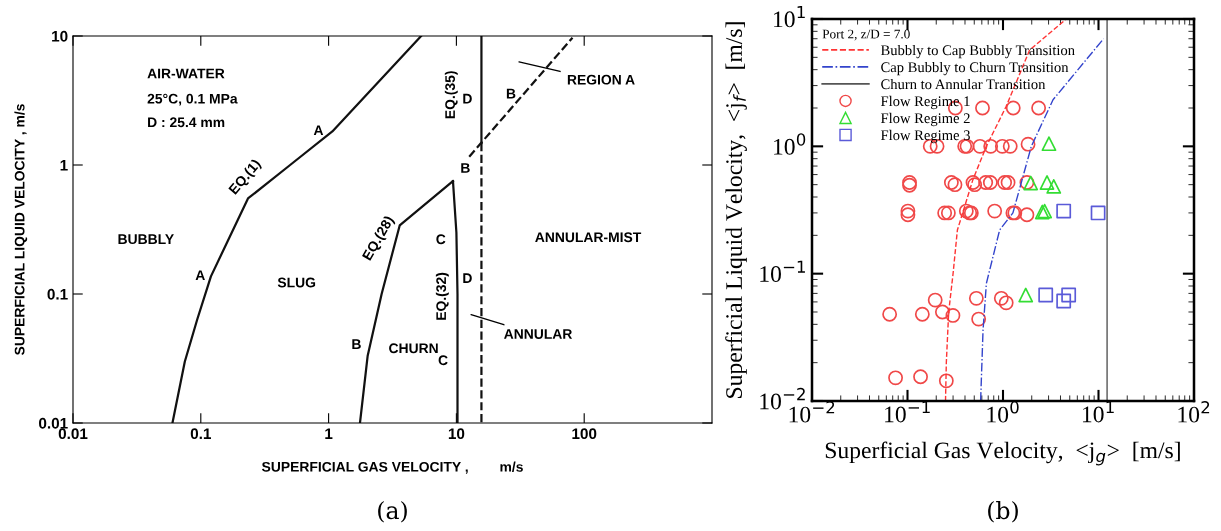  What do you see at coordinates (736, 210) in the screenshot?
I see `y-axis-title: Superficial Liquid Velocity, <j$_{f}$> [m/s]` at bounding box center [736, 210].